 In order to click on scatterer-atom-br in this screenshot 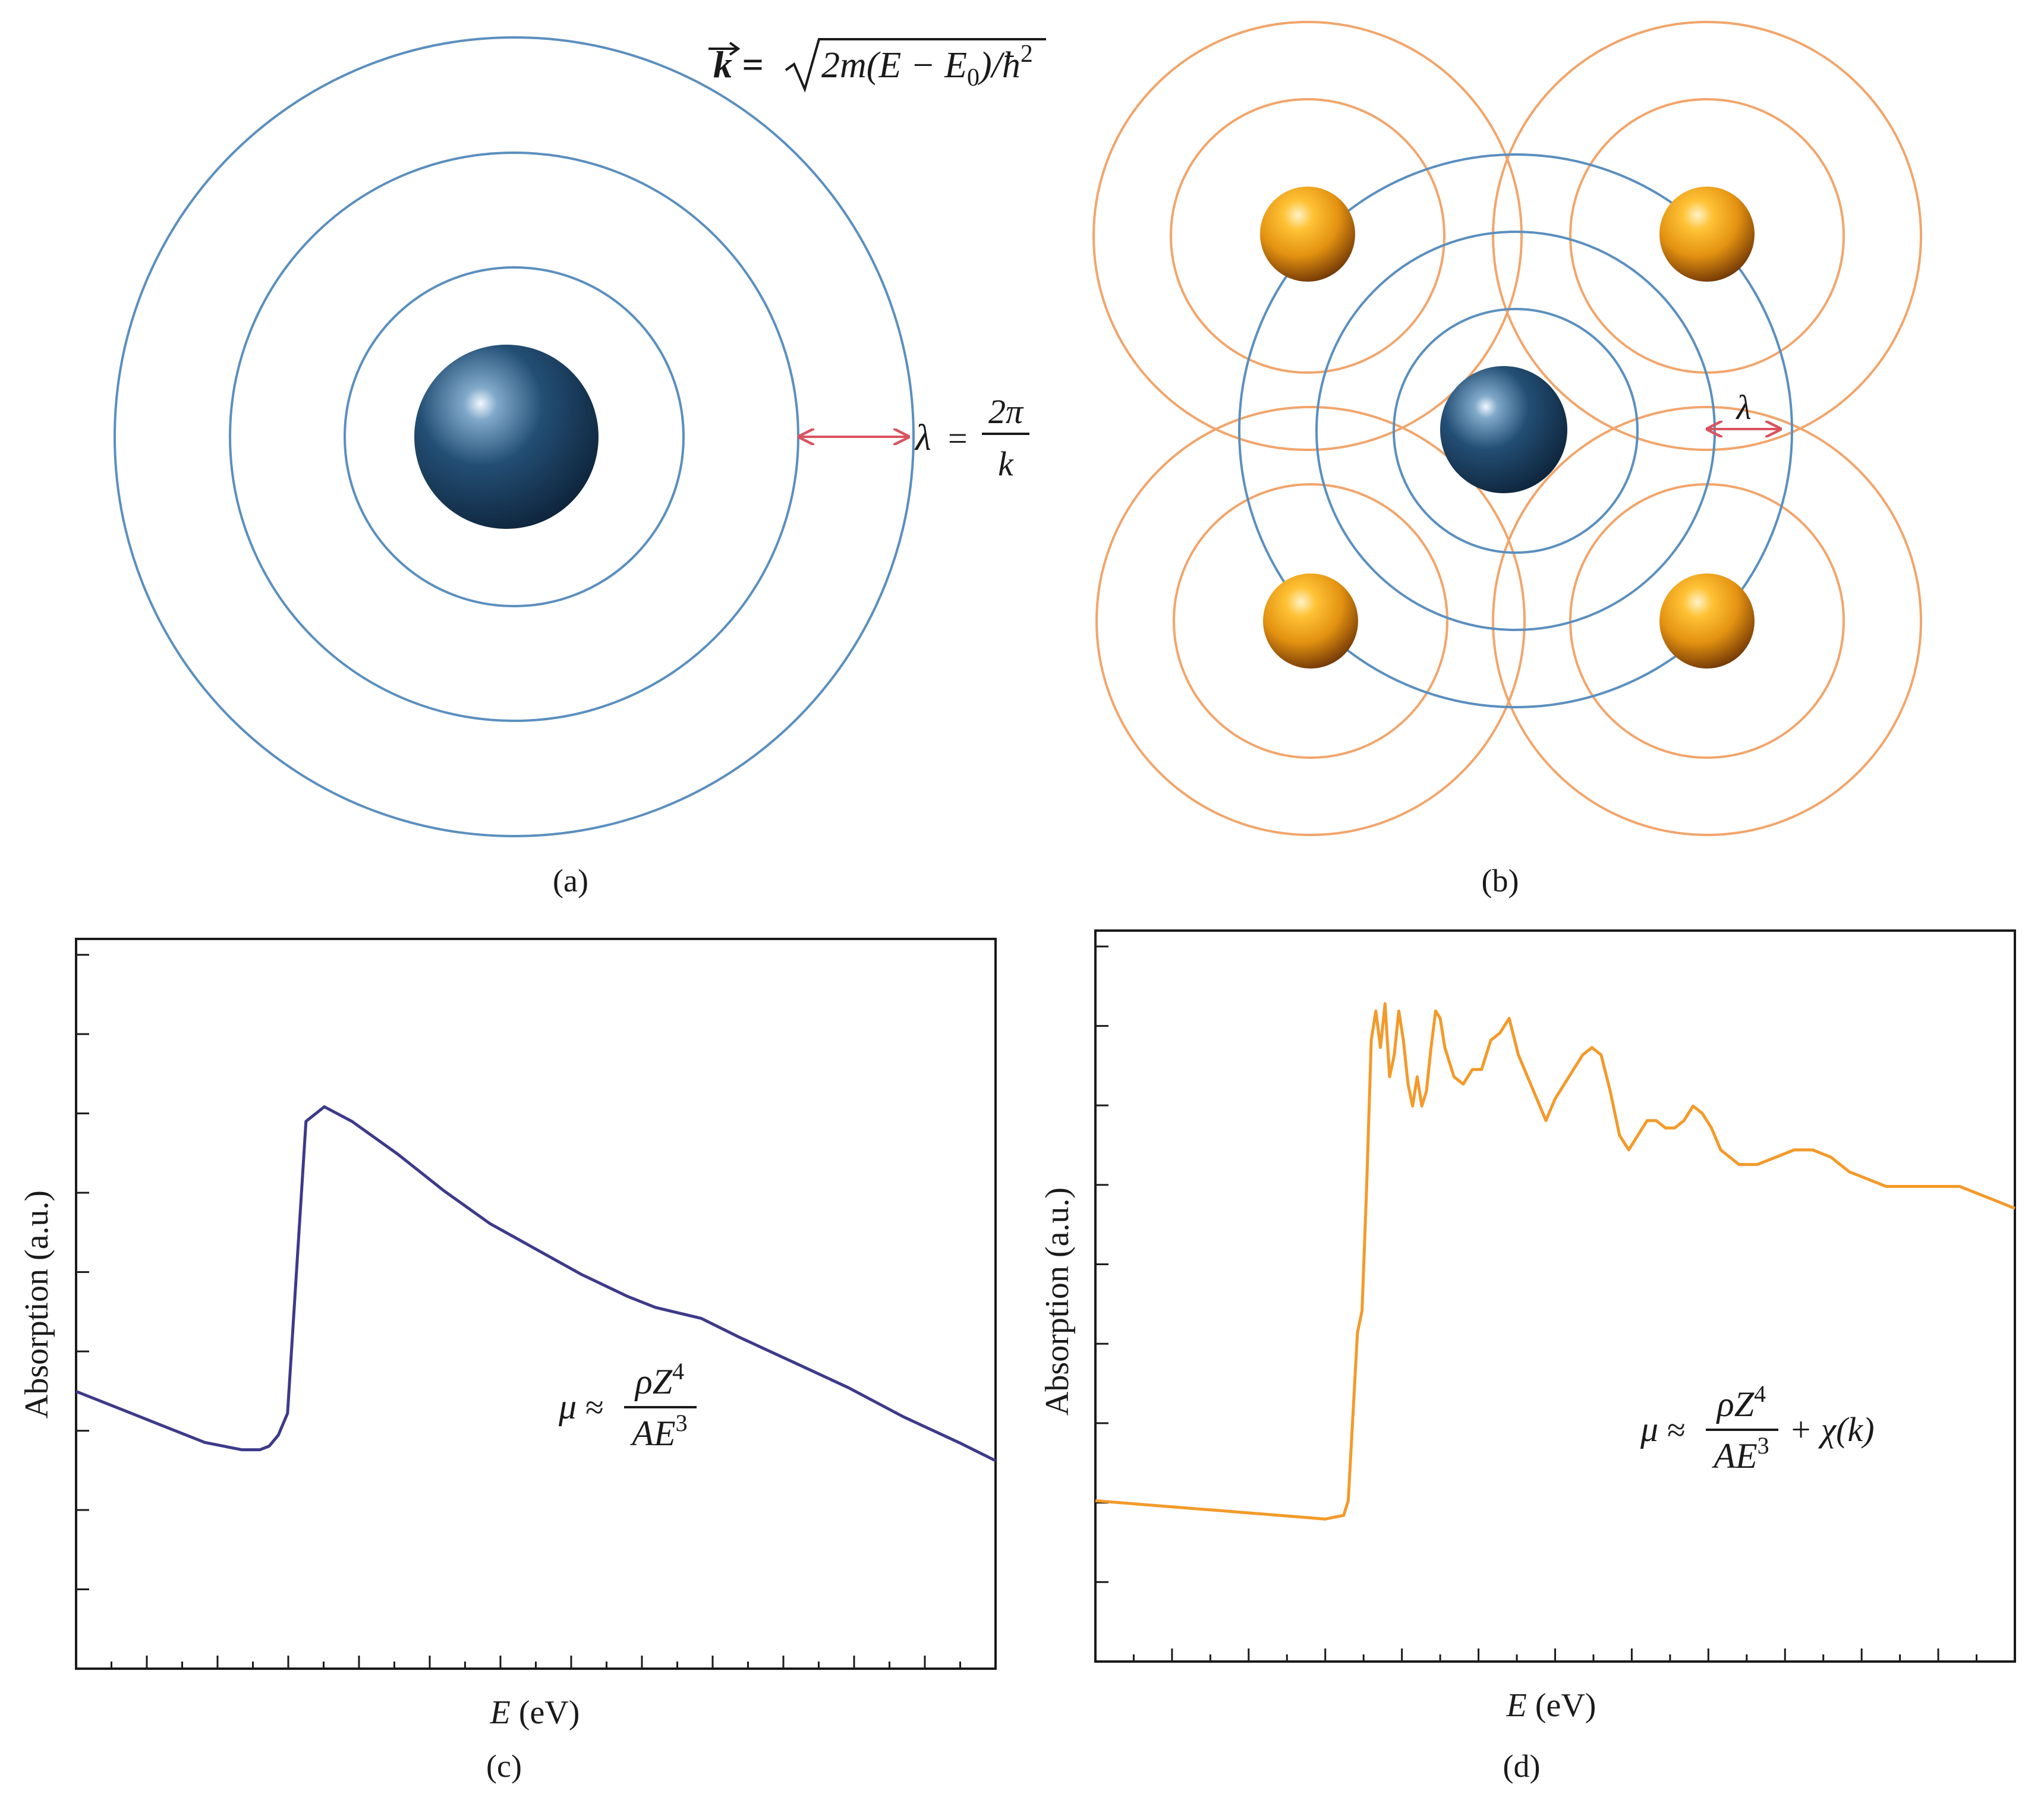, I will do `click(1707, 621)`.